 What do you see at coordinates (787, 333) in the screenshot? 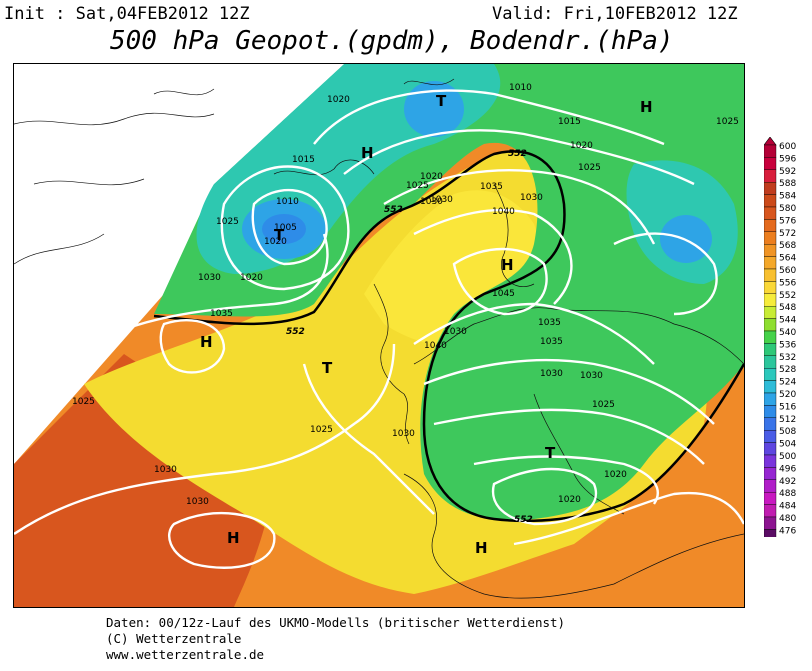
I see `colorbar-tick-label: 540` at bounding box center [787, 333].